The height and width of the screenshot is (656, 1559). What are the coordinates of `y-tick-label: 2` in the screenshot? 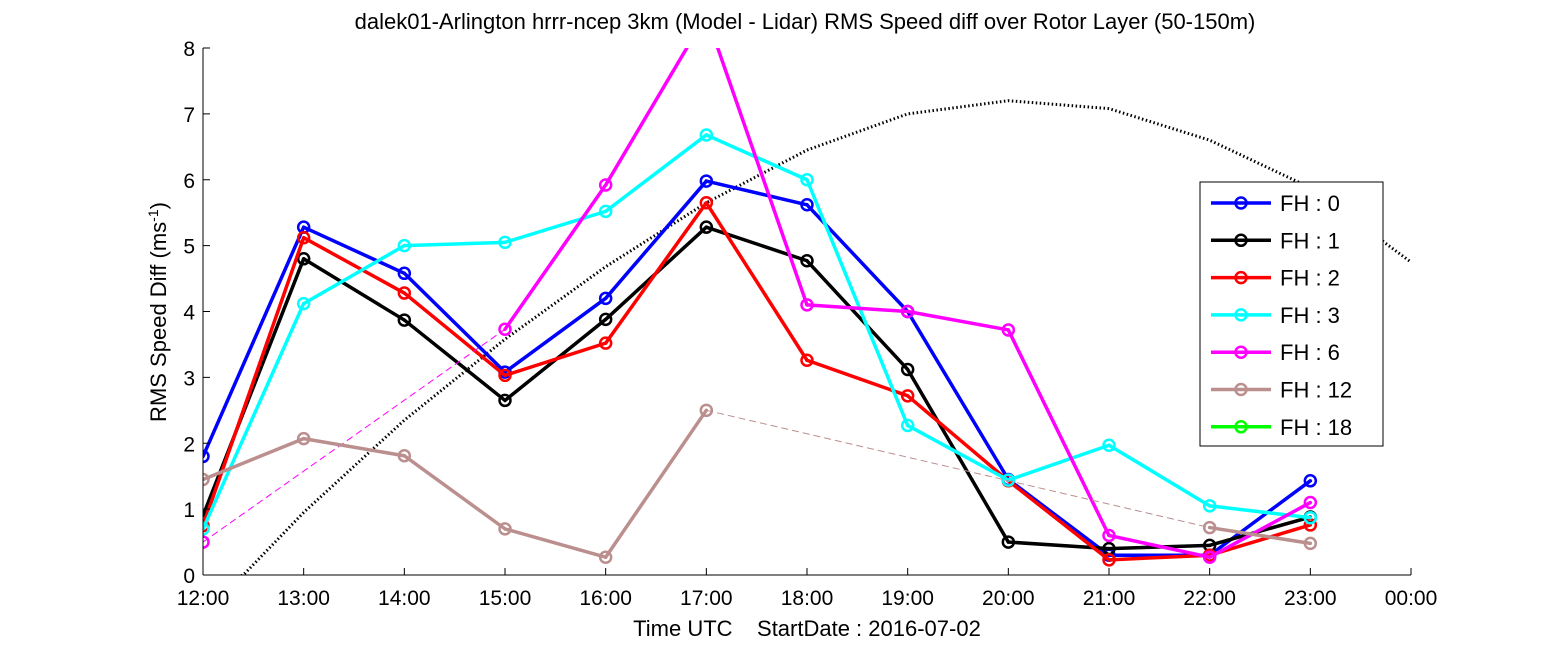 It's located at (189, 444).